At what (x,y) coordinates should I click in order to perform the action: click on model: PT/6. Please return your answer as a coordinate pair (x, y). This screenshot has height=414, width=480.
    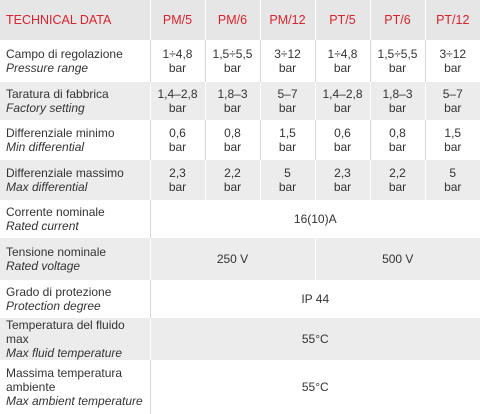
    Looking at the image, I should click on (397, 20).